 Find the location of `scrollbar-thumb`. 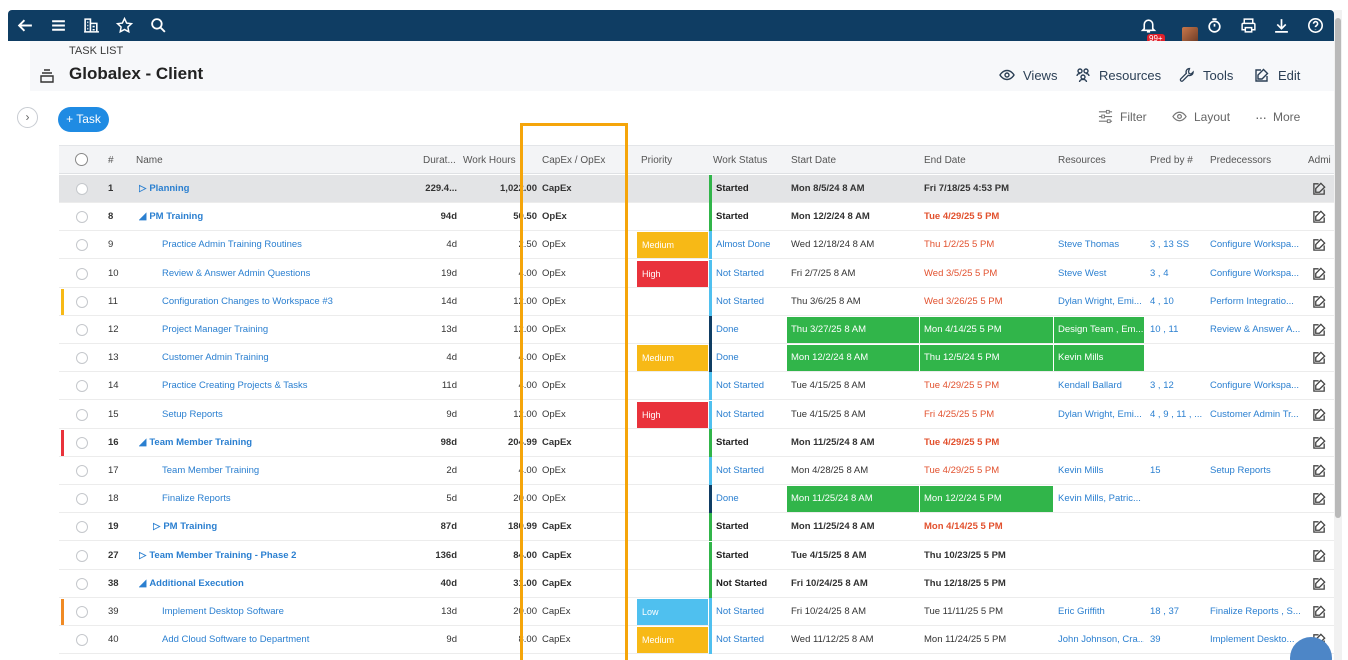

scrollbar-thumb is located at coordinates (1338, 268).